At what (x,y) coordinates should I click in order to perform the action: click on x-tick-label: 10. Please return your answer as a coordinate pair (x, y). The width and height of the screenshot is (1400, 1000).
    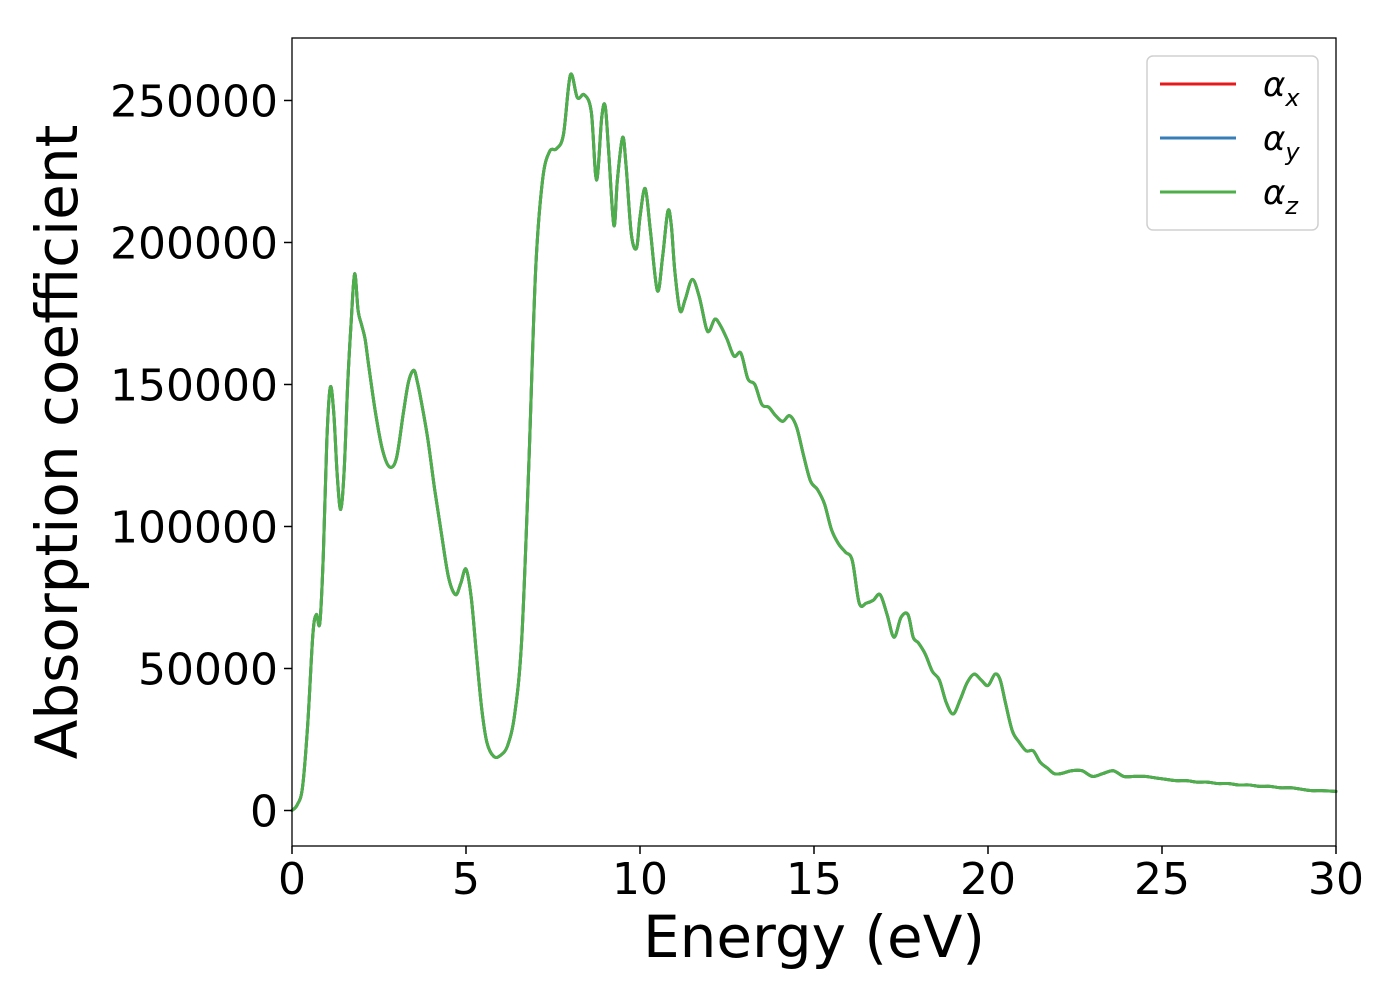
    Looking at the image, I should click on (640, 879).